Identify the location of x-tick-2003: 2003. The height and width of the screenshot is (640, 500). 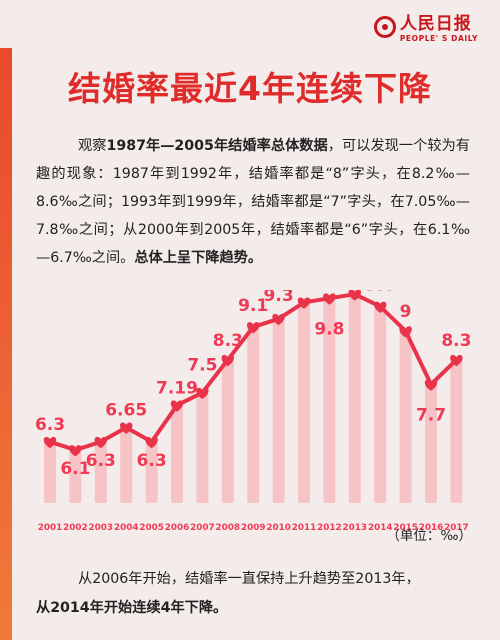
(101, 528).